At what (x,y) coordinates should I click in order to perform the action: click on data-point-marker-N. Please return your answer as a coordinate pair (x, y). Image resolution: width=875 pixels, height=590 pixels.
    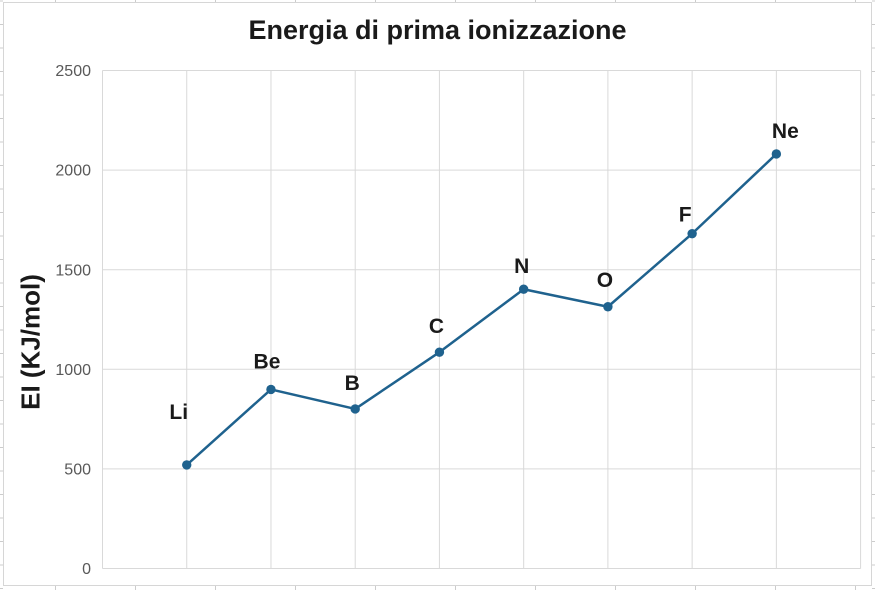
    Looking at the image, I should click on (523, 289).